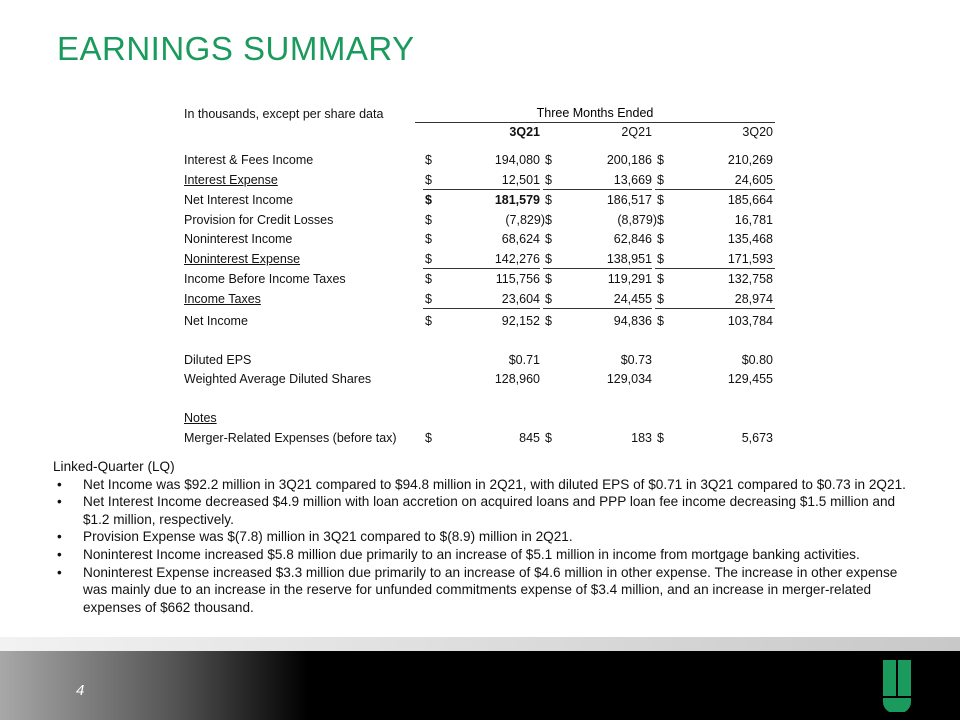  I want to click on row-label: Provision for Credit Losses, so click(259, 220).